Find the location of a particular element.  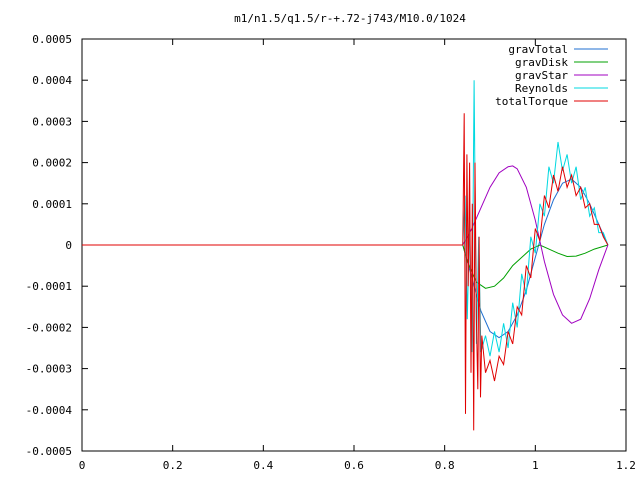

y-tick-label: -0.0002 is located at coordinates (49, 327).